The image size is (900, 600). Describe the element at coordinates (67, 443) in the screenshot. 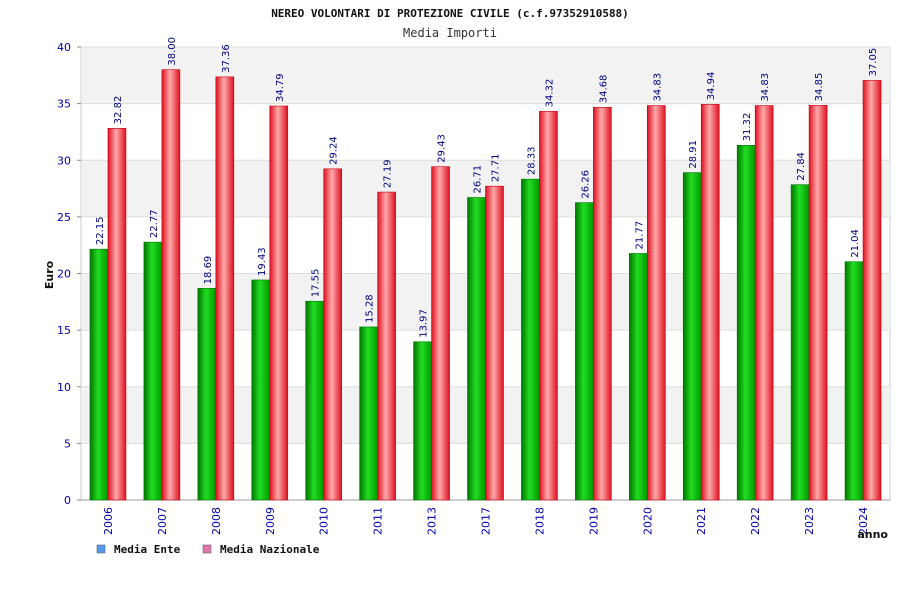

I see `y-tick-label: 5` at that location.